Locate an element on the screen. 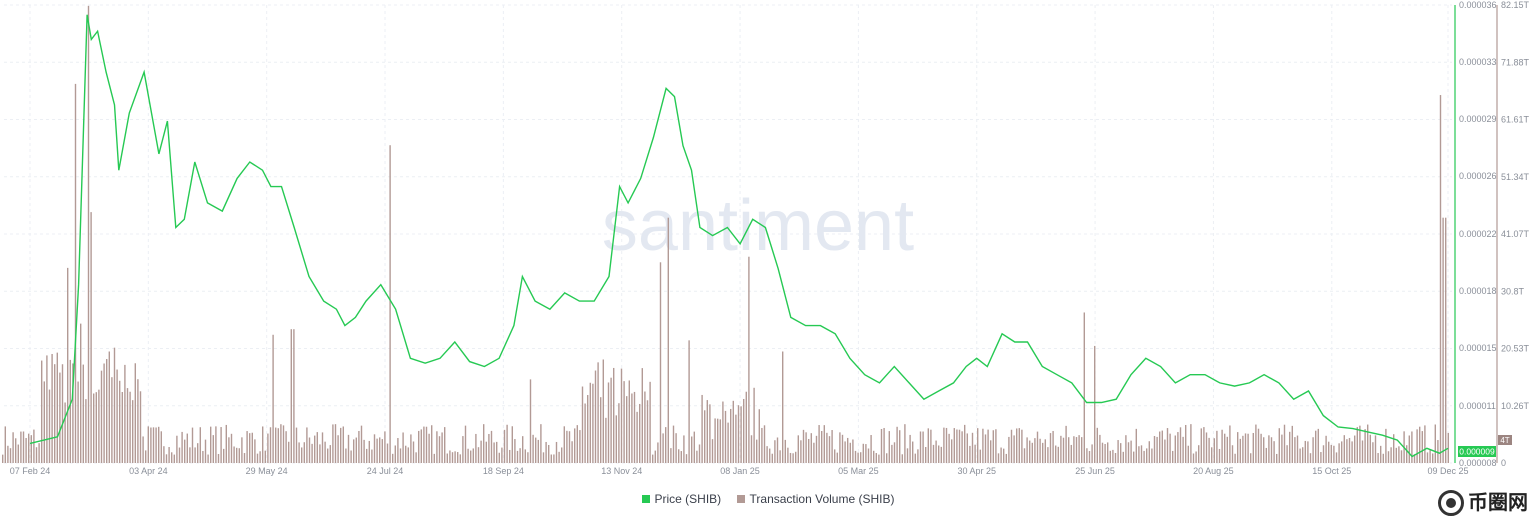 The width and height of the screenshot is (1536, 520). legend-item-volume: Transaction Volume (SHIB) is located at coordinates (815, 499).